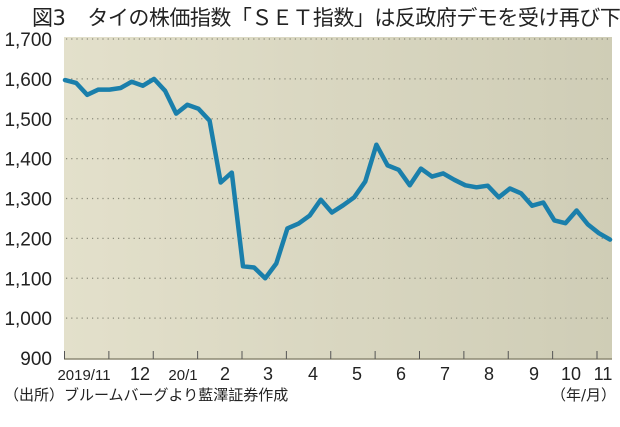  I want to click on y-tick-label: 1,100, so click(28, 279).